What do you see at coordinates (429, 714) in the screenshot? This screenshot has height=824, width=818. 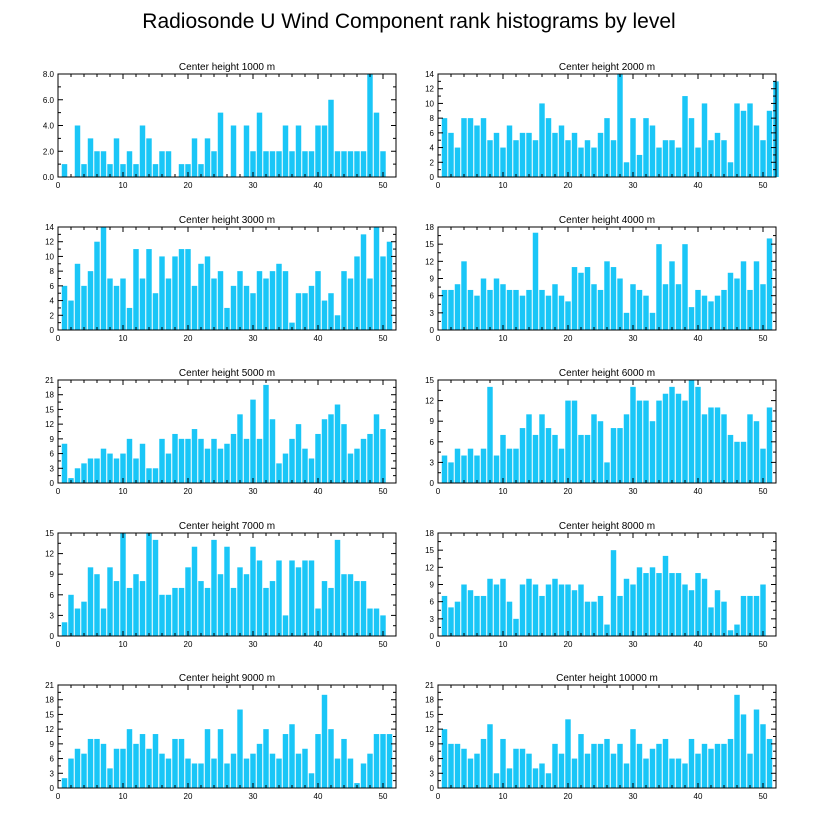 I see `y-tick-label: 15` at bounding box center [429, 714].